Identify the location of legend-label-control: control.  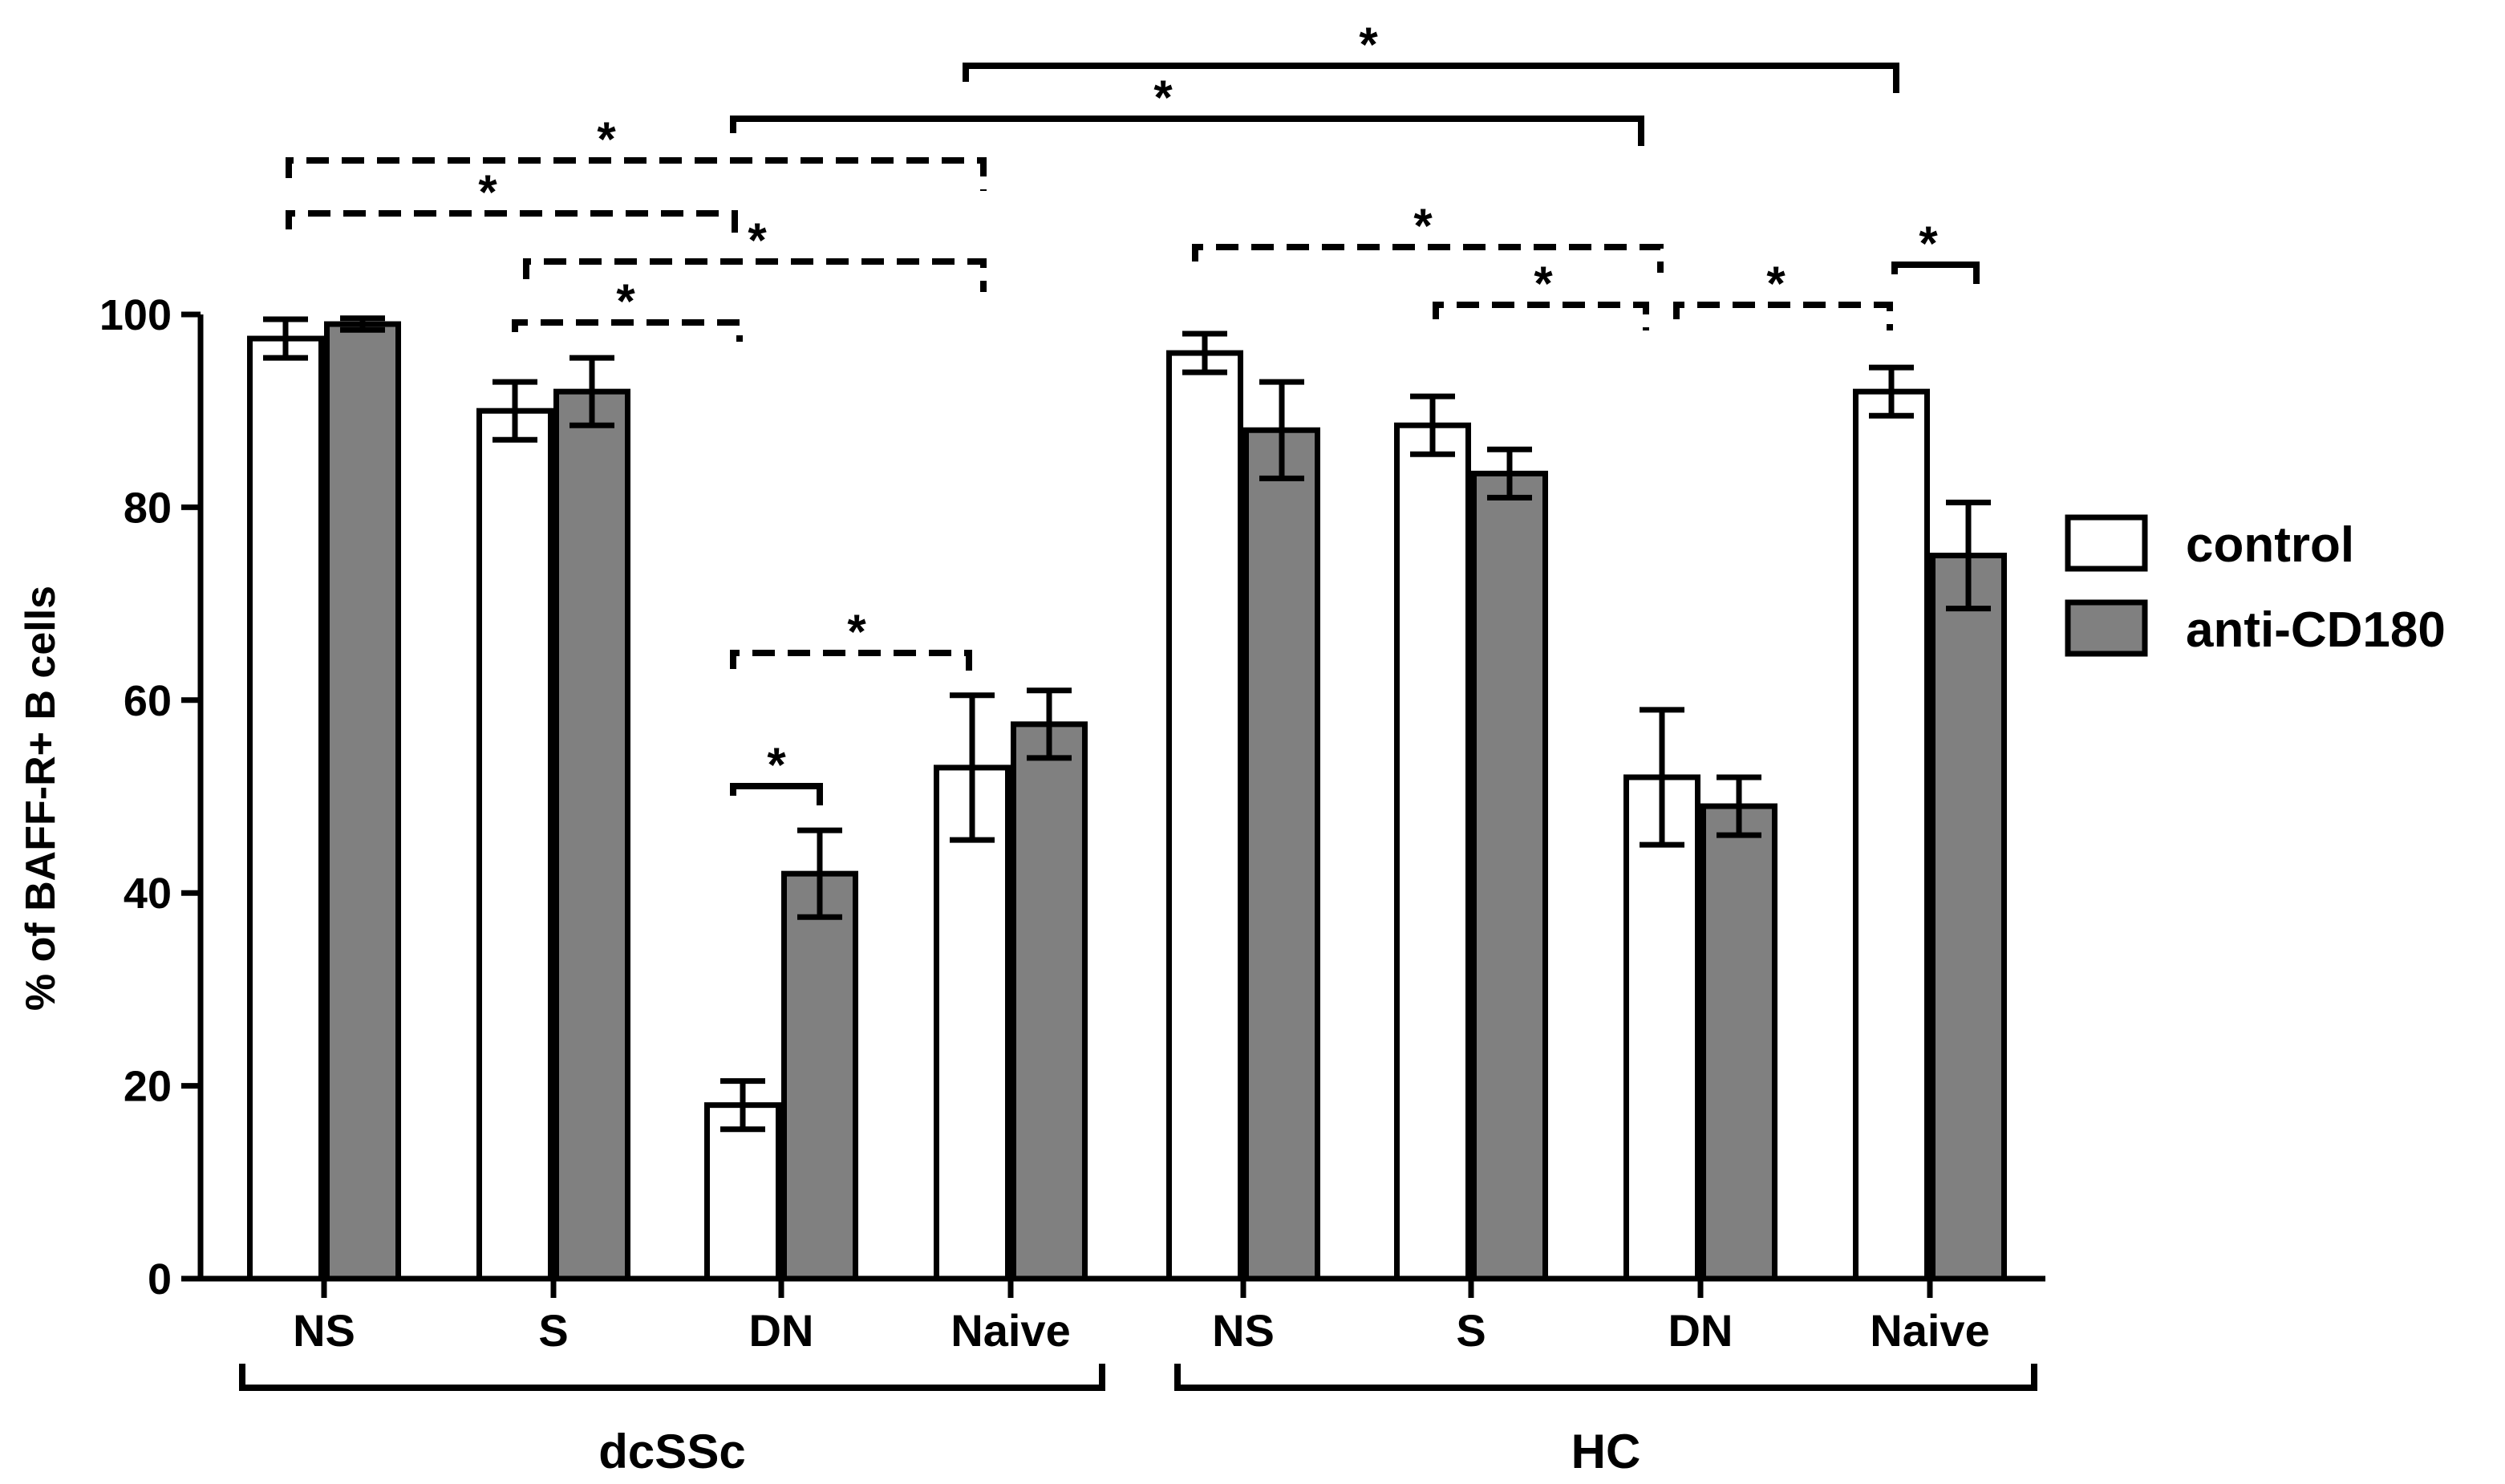
(2270, 545).